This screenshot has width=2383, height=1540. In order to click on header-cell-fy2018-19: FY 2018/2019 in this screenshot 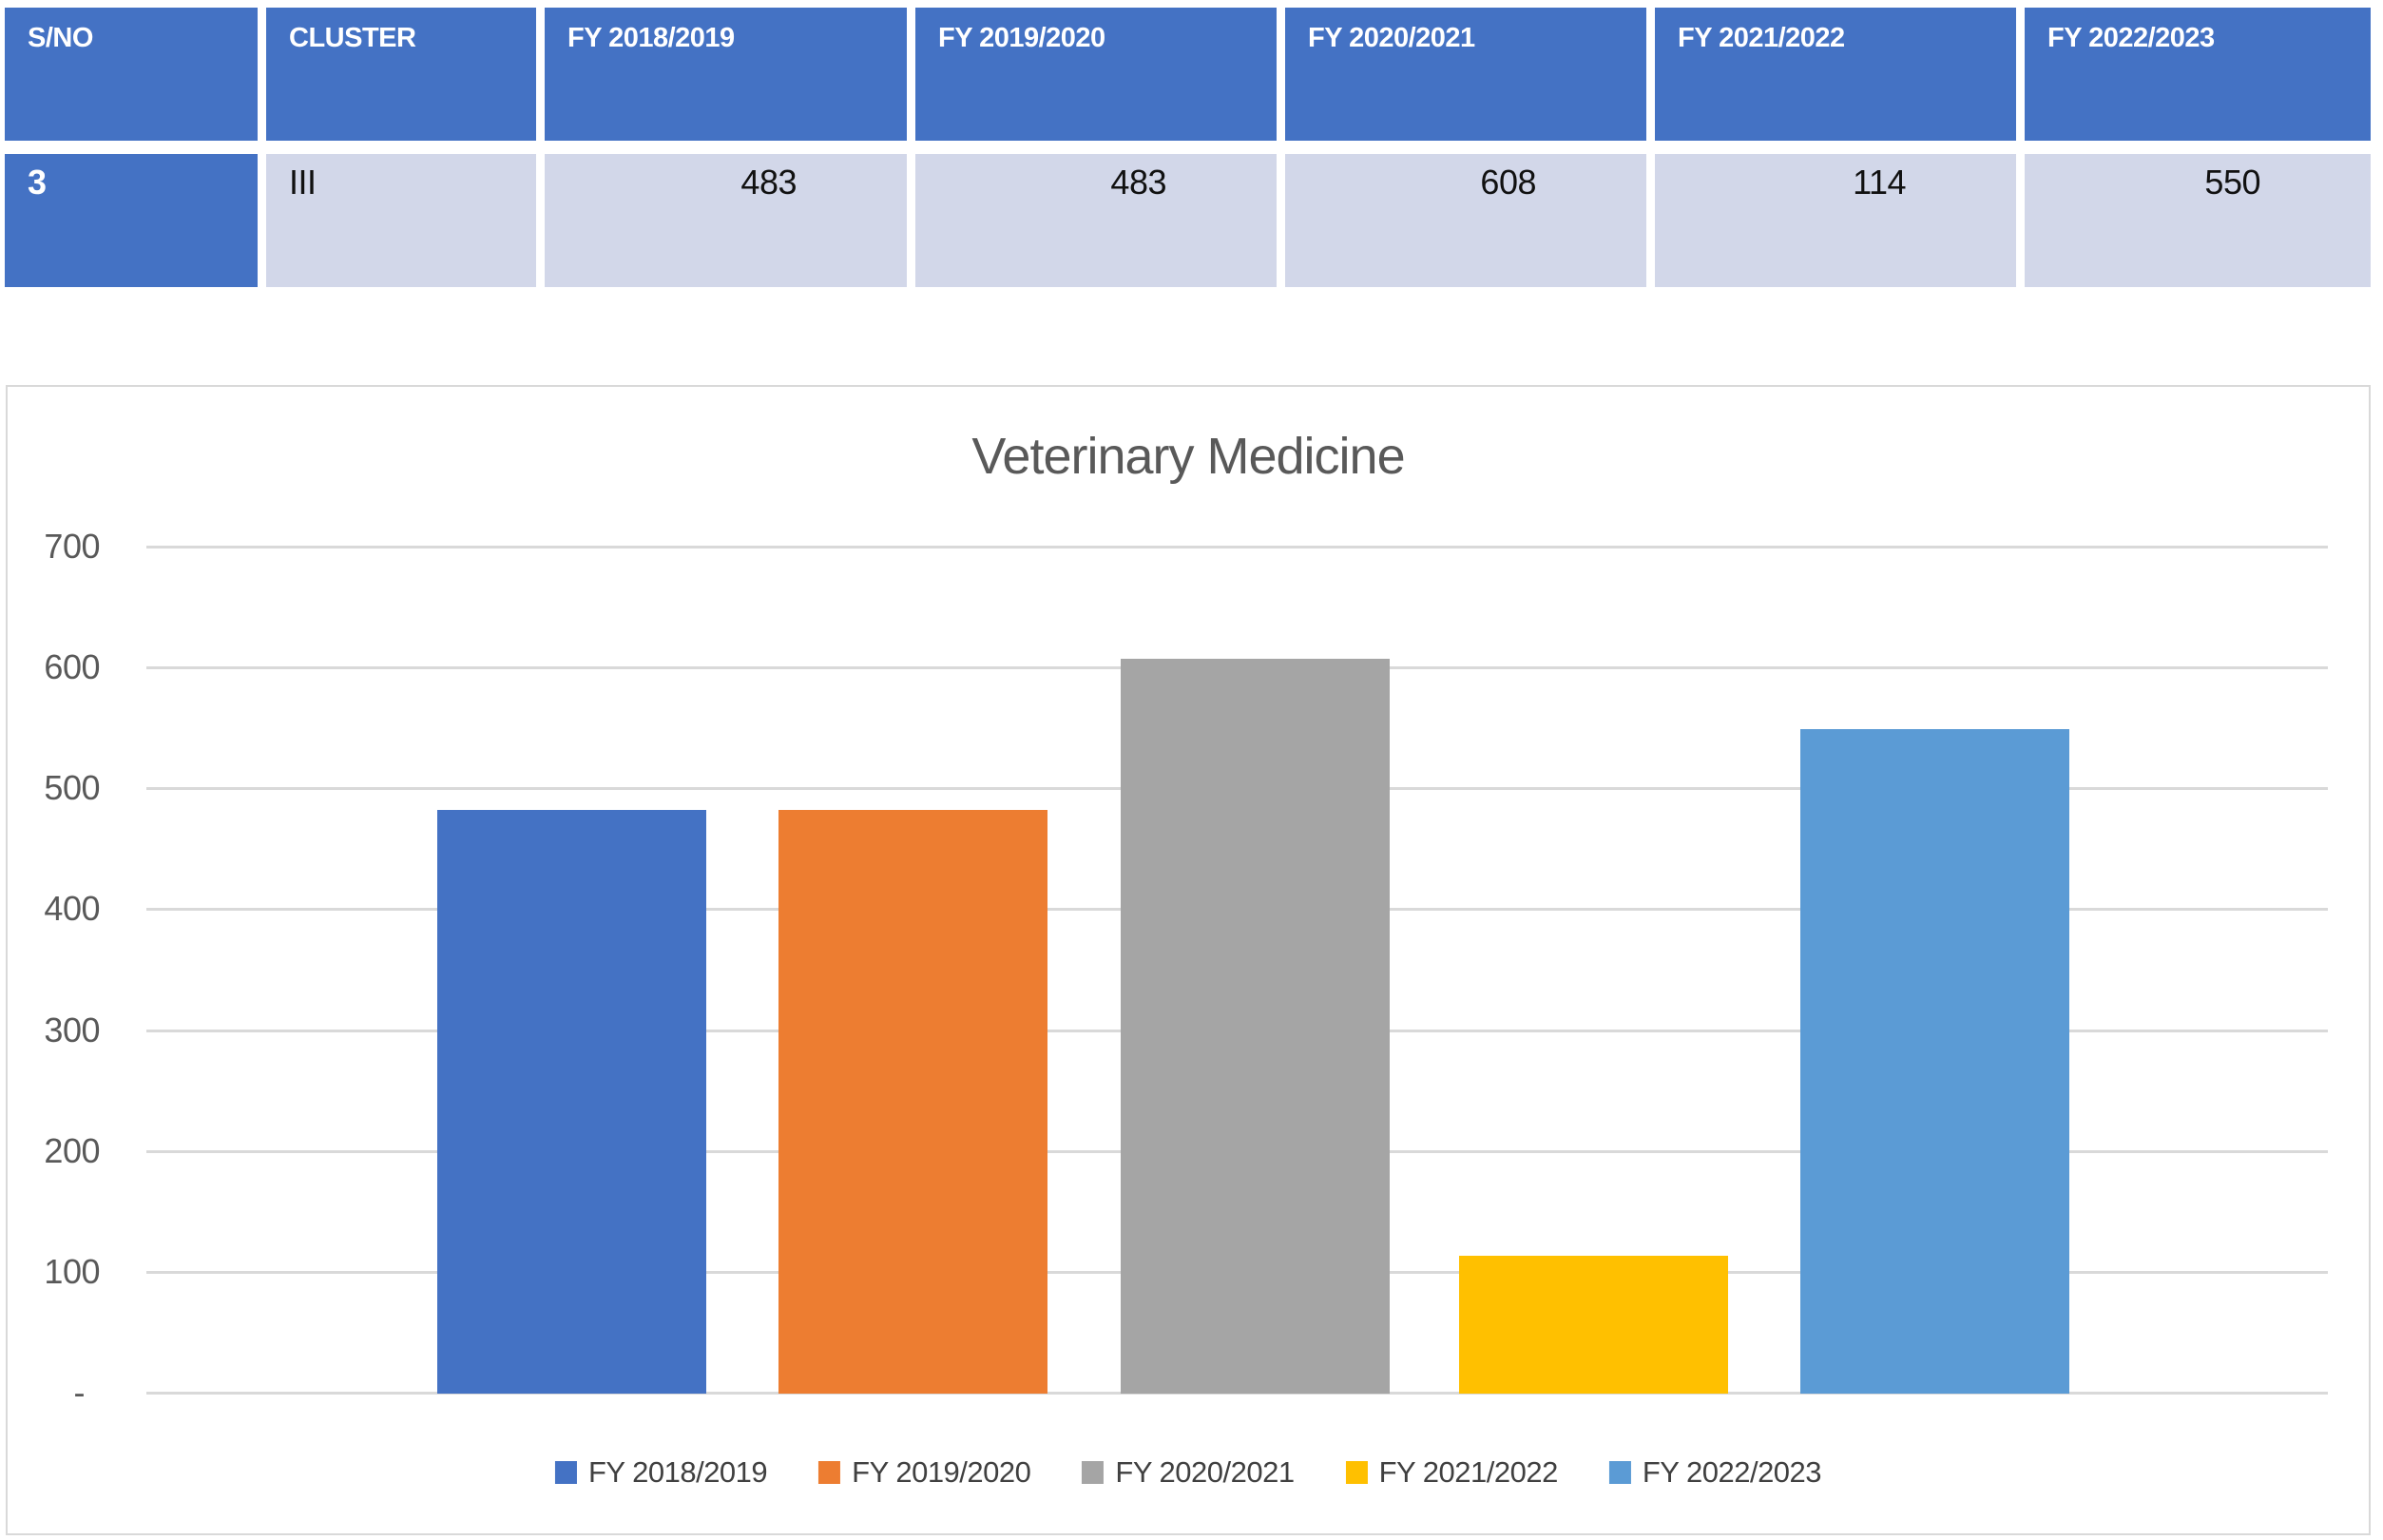, I will do `click(726, 74)`.